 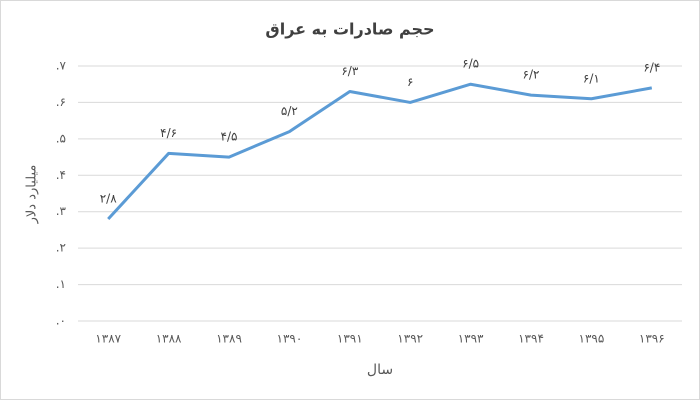 I want to click on x-tick-label: ۱۳۸۹, so click(x=229, y=339).